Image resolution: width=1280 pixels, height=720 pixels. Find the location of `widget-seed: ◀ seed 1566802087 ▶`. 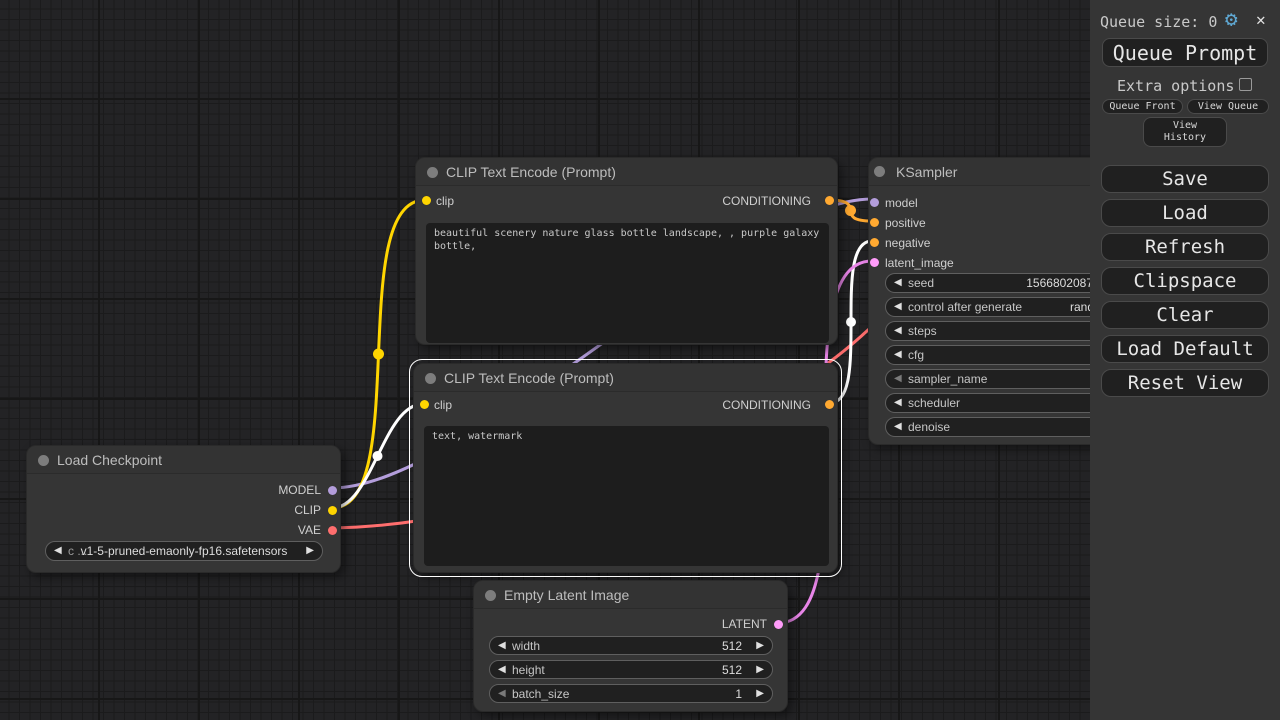

widget-seed: ◀ seed 1566802087 ▶ is located at coordinates (1007, 283).